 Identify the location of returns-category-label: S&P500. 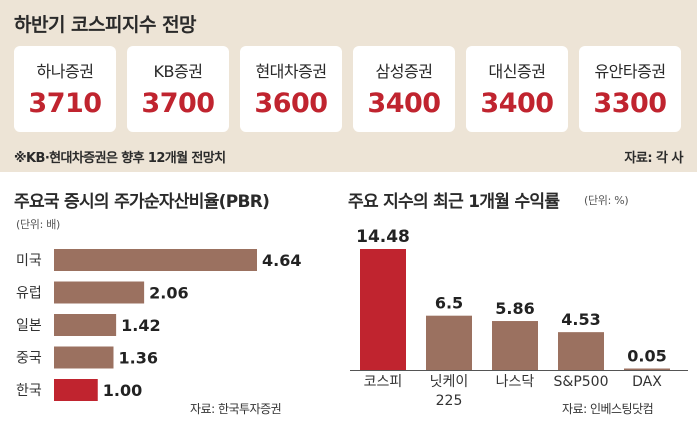
(581, 382).